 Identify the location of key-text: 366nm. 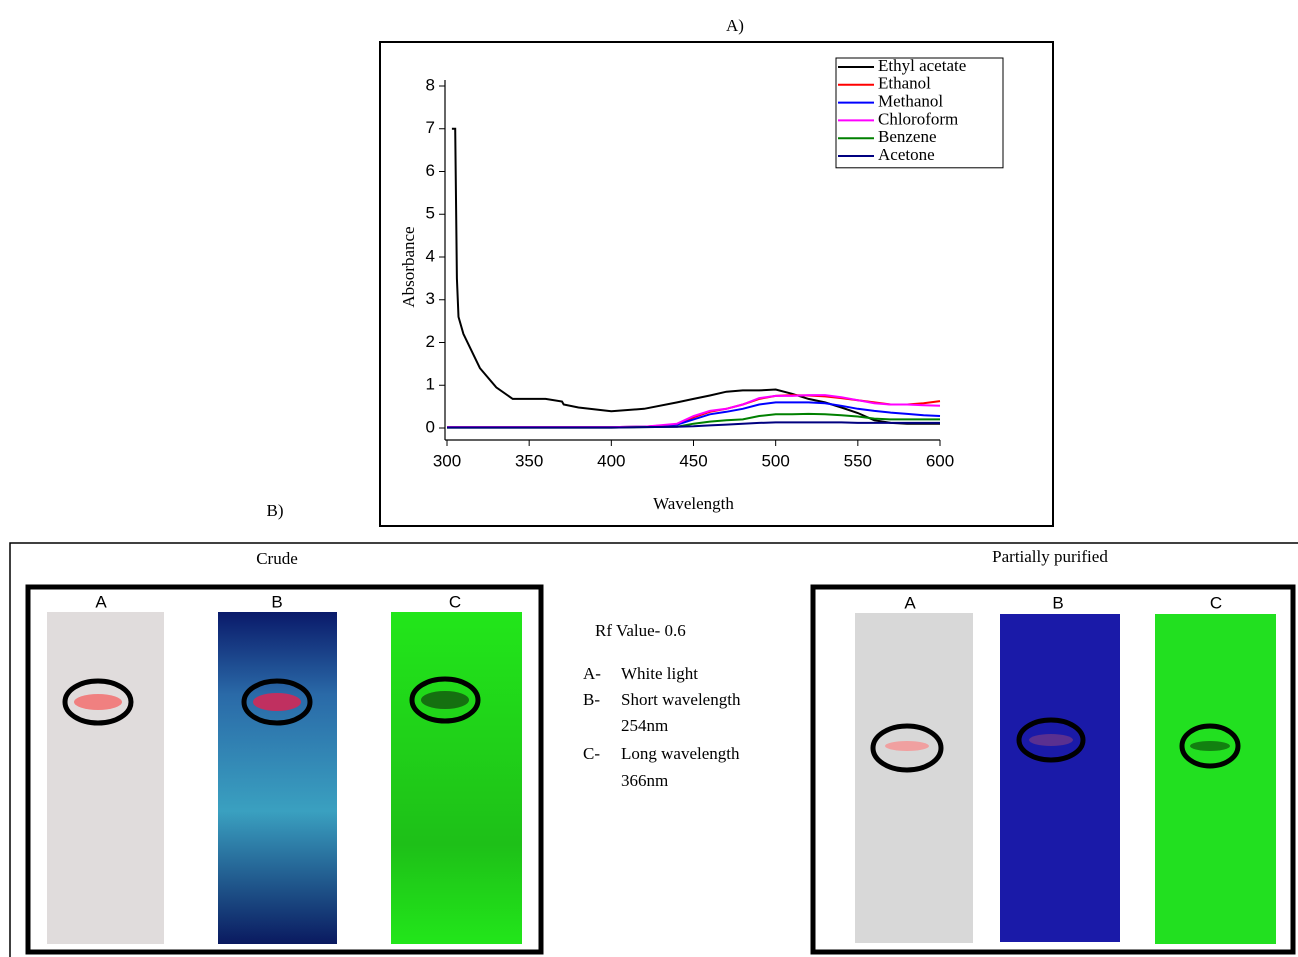
(644, 780).